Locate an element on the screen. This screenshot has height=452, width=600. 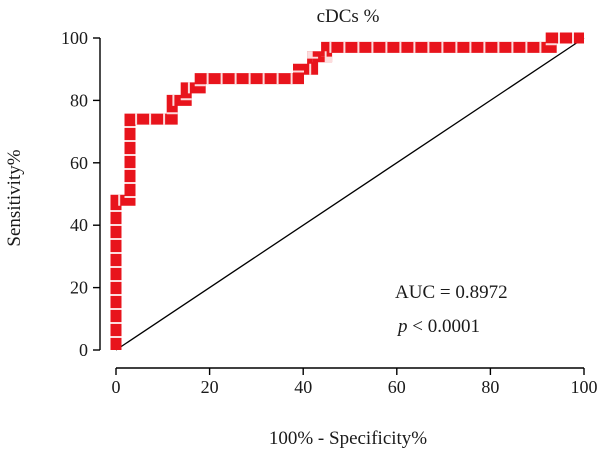
auc-annotation: AUC = 0.8972 is located at coordinates (451, 292).